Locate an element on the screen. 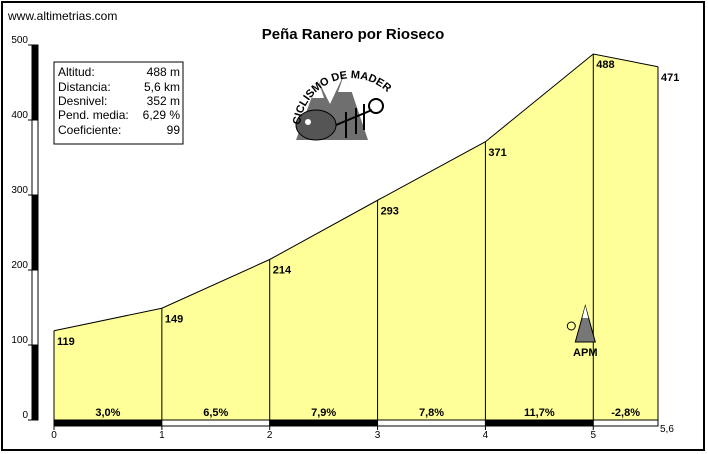 This screenshot has height=454, width=708. altitude-label: 293 is located at coordinates (390, 211).